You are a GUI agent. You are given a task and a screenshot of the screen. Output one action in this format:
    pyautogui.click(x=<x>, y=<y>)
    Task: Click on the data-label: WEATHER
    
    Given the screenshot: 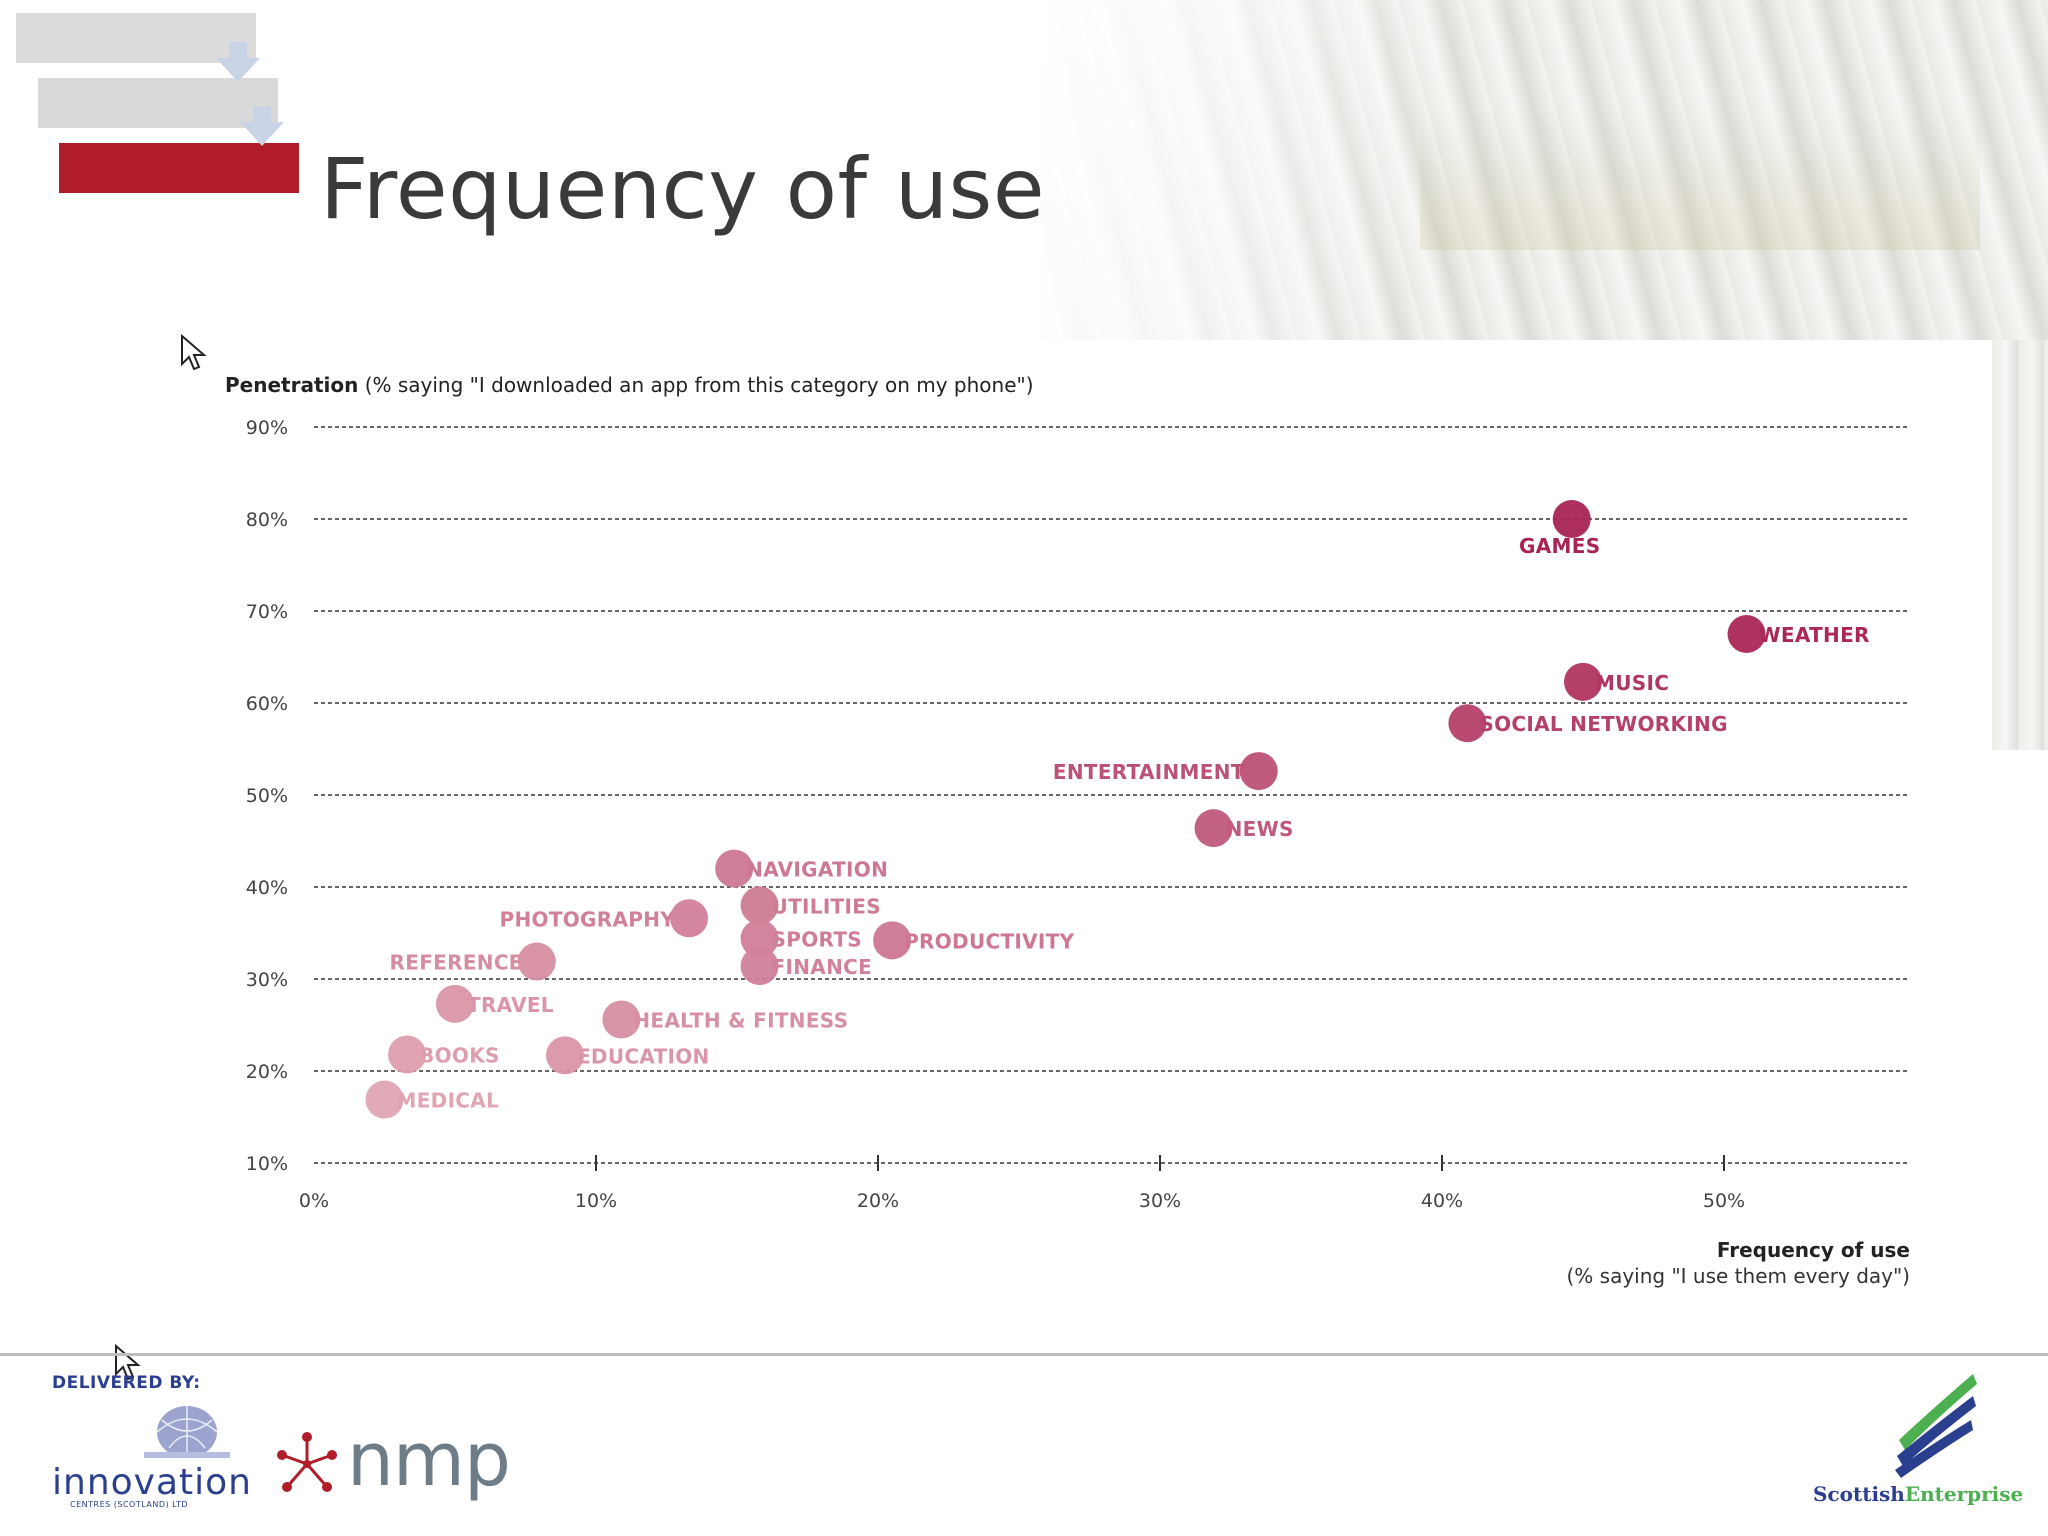 What is the action you would take?
    pyautogui.click(x=1814, y=635)
    